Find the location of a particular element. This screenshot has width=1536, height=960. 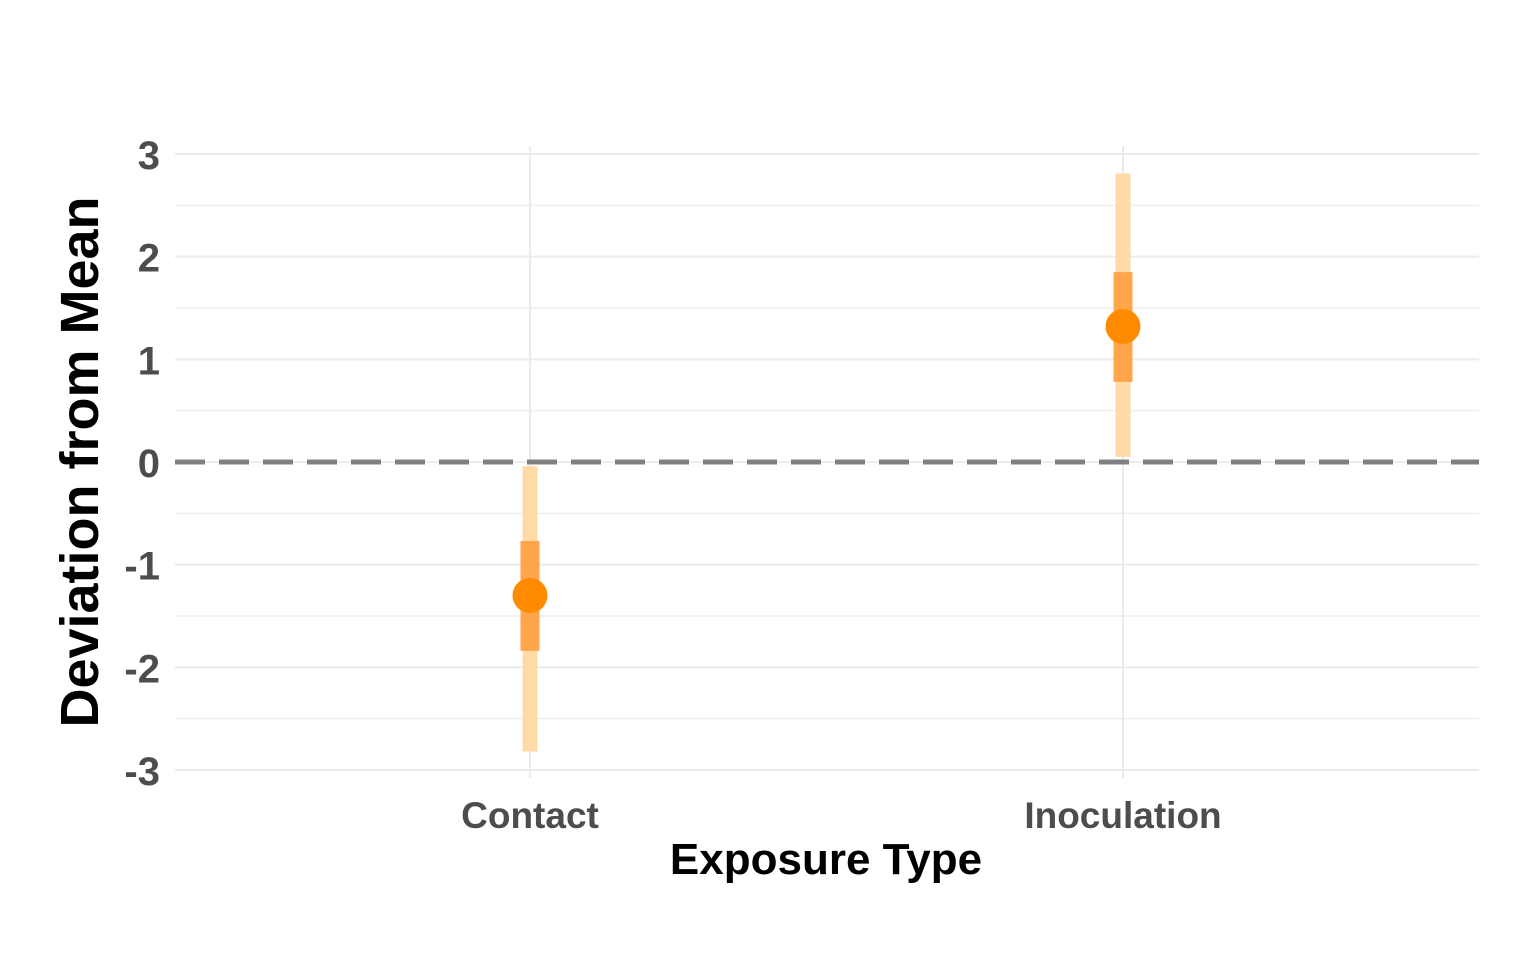

y-tick-labels: -3 -2 -1 0 1 2 3 is located at coordinates (142, 464).